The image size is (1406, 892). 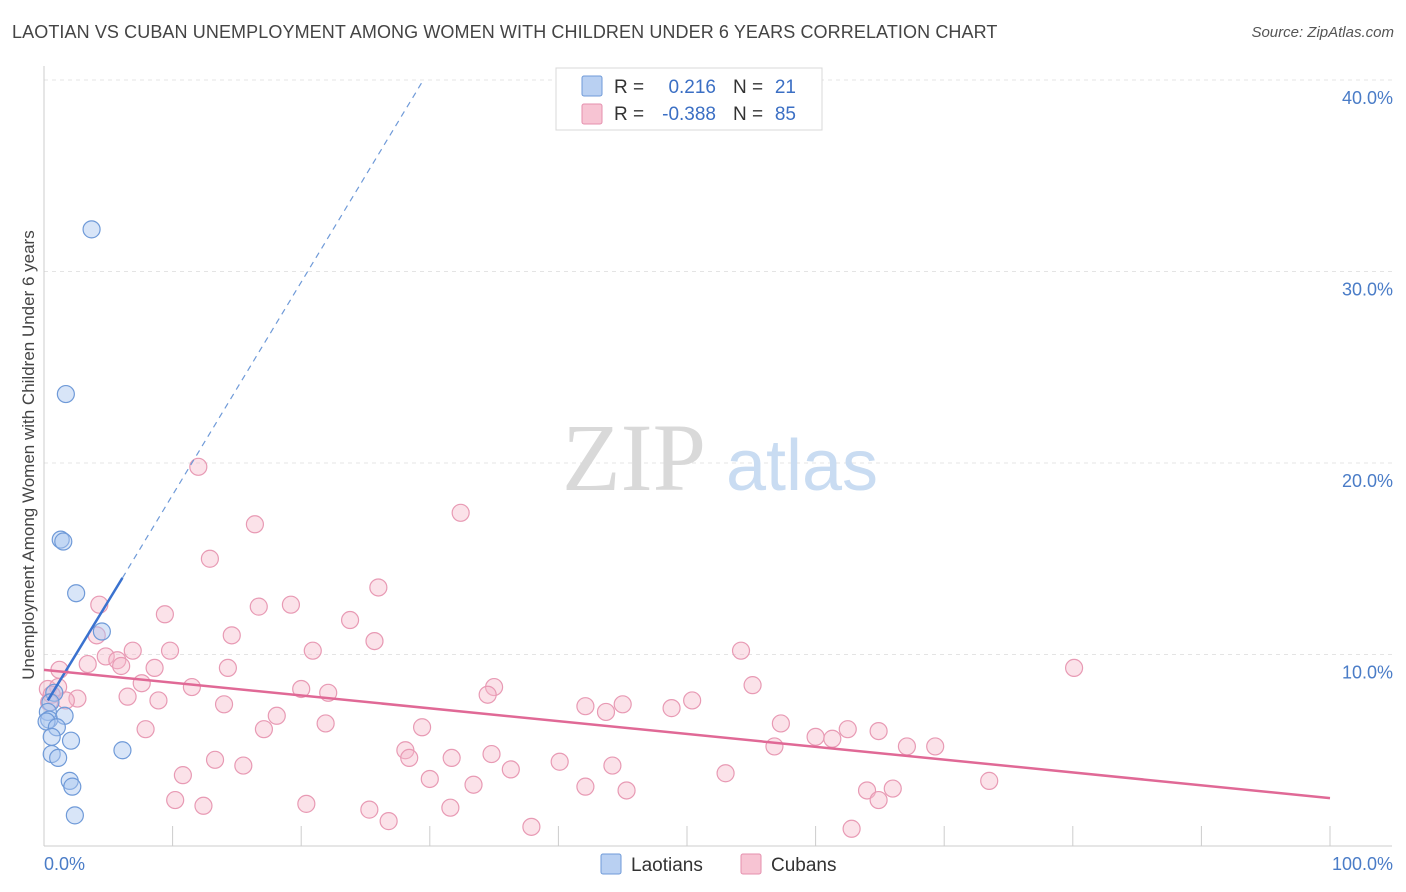 I want to click on laotians-swatch, so click(x=592, y=86).